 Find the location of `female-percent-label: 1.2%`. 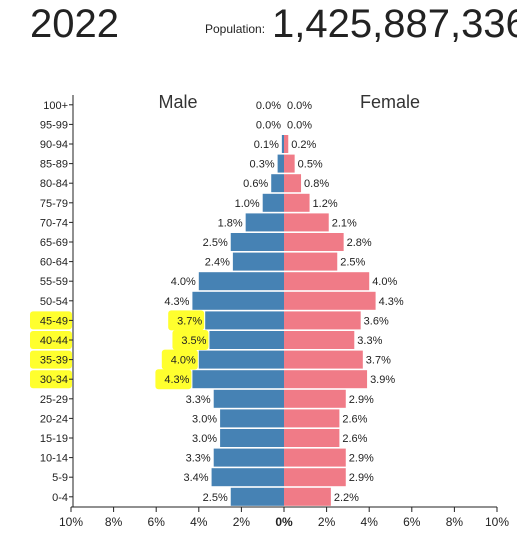

female-percent-label: 1.2% is located at coordinates (325, 204).